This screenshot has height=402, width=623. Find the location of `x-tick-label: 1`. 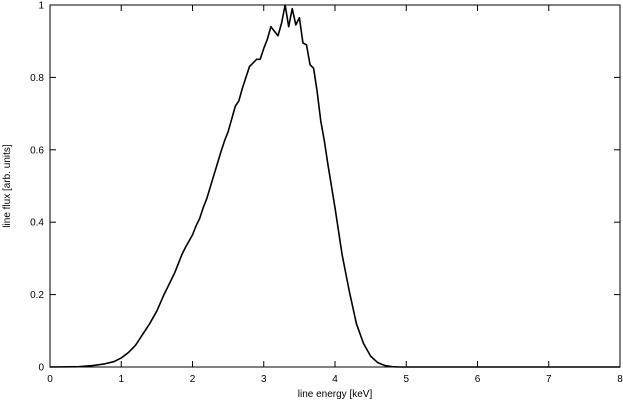

x-tick-label: 1 is located at coordinates (121, 379).